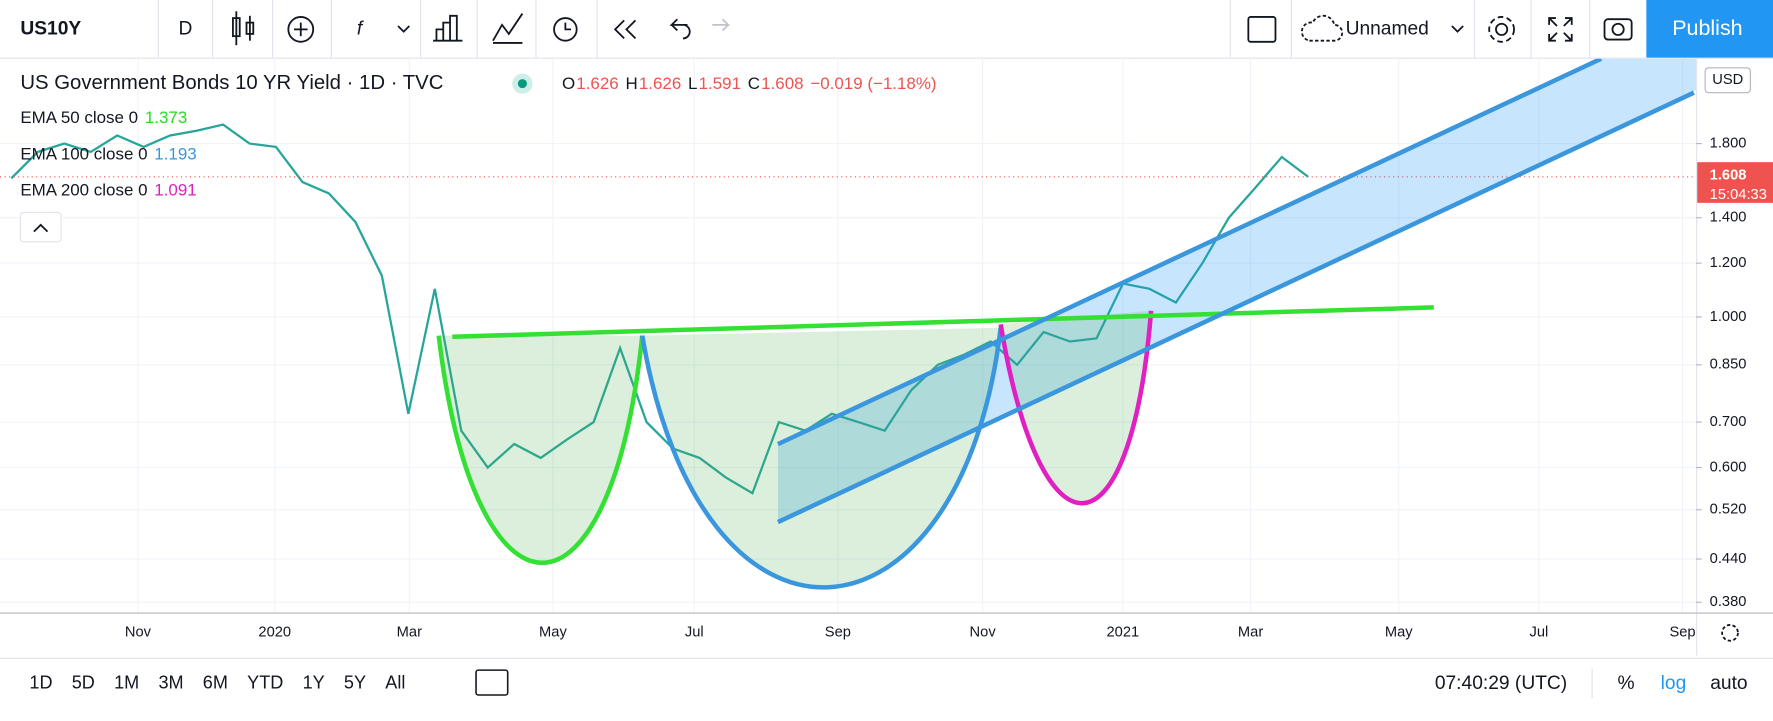 This screenshot has width=1773, height=721. Describe the element at coordinates (492, 682) in the screenshot. I see `date-range-icon` at that location.